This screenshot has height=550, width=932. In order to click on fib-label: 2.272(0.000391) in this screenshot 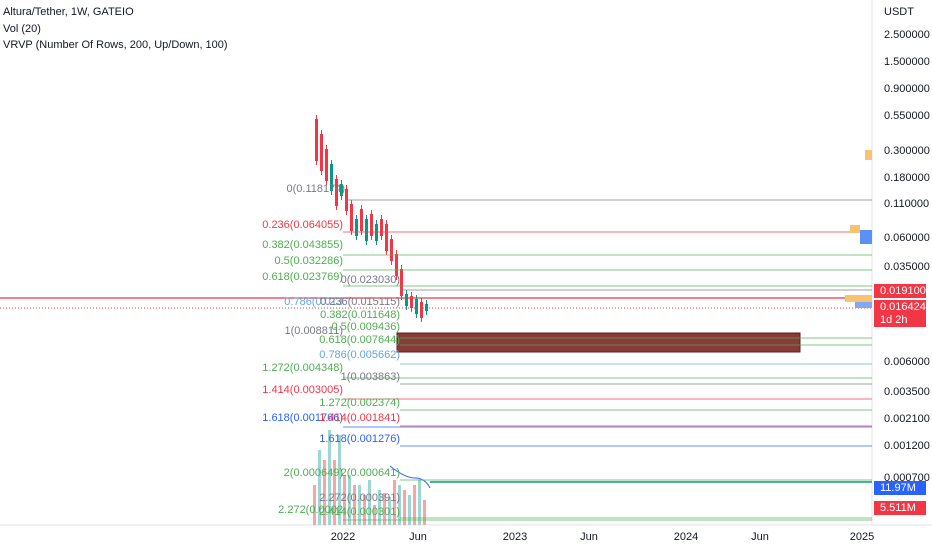, I will do `click(359, 498)`.